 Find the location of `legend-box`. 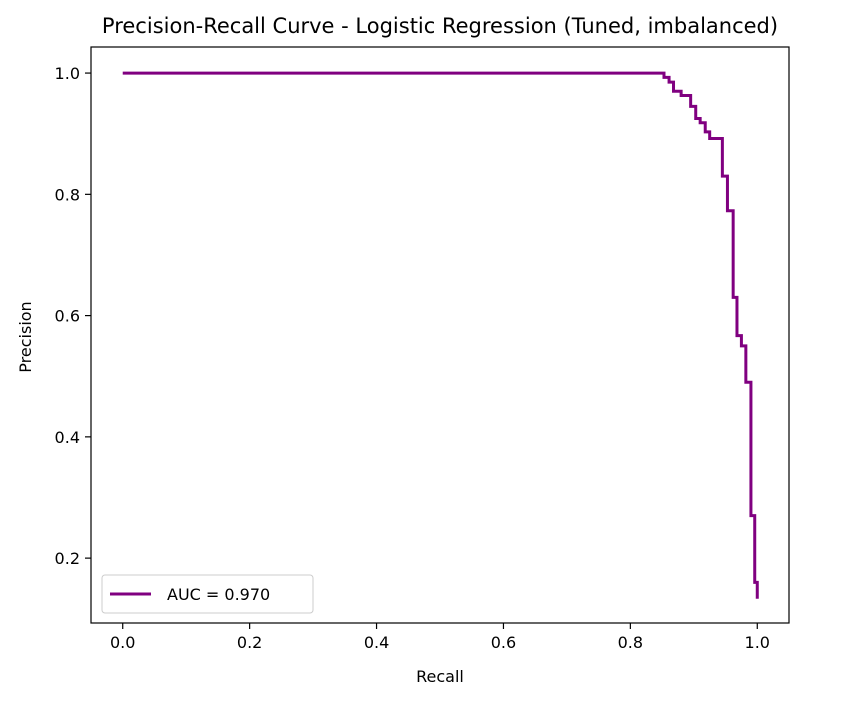

legend-box is located at coordinates (207, 594).